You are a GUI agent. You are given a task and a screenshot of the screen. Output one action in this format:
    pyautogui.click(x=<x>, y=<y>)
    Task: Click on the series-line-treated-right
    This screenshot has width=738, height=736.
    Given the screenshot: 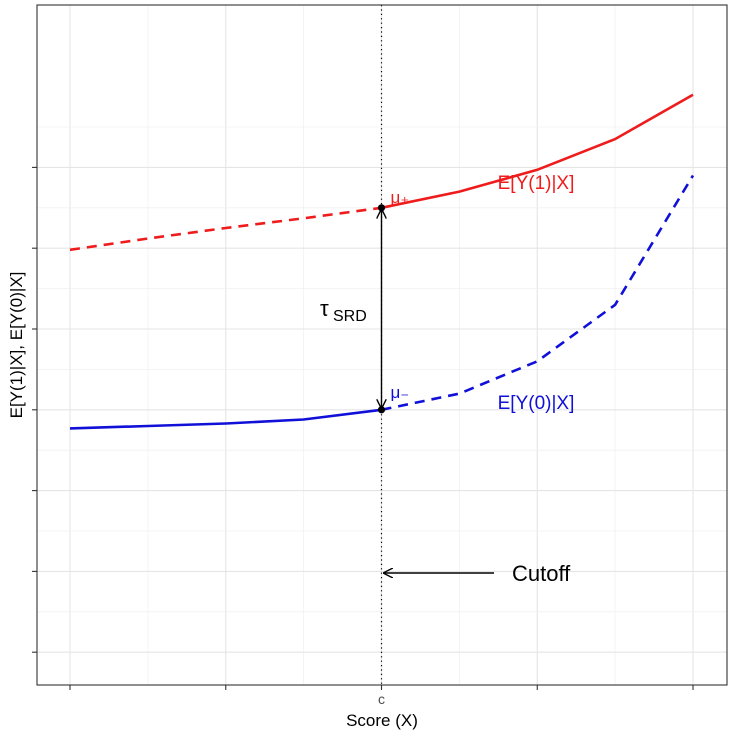 What is the action you would take?
    pyautogui.click(x=537, y=151)
    